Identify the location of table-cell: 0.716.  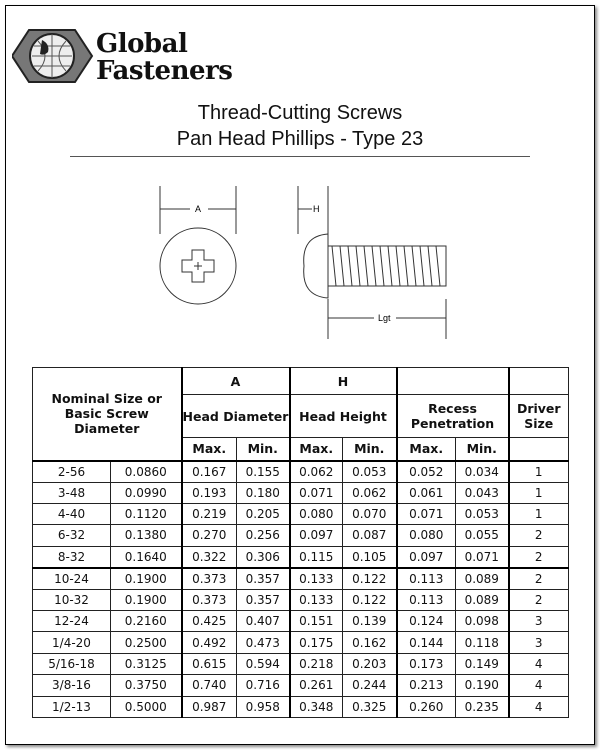
(263, 685).